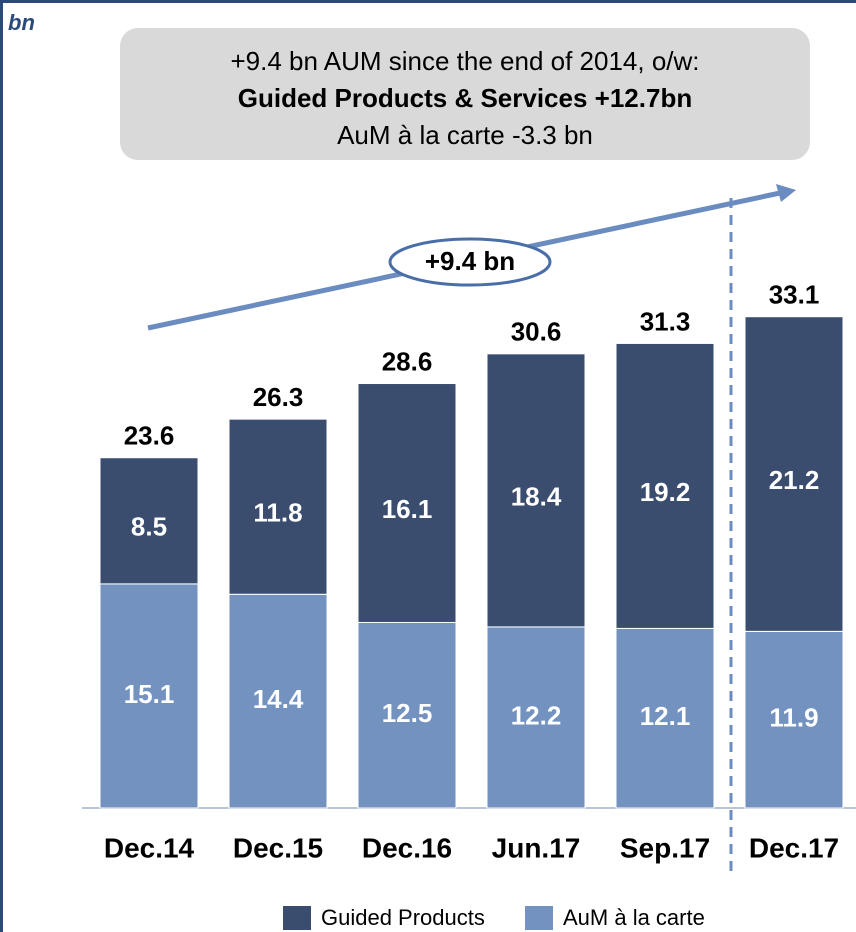 This screenshot has width=856, height=932. Describe the element at coordinates (536, 715) in the screenshot. I see `segment-label: 12.2` at that location.